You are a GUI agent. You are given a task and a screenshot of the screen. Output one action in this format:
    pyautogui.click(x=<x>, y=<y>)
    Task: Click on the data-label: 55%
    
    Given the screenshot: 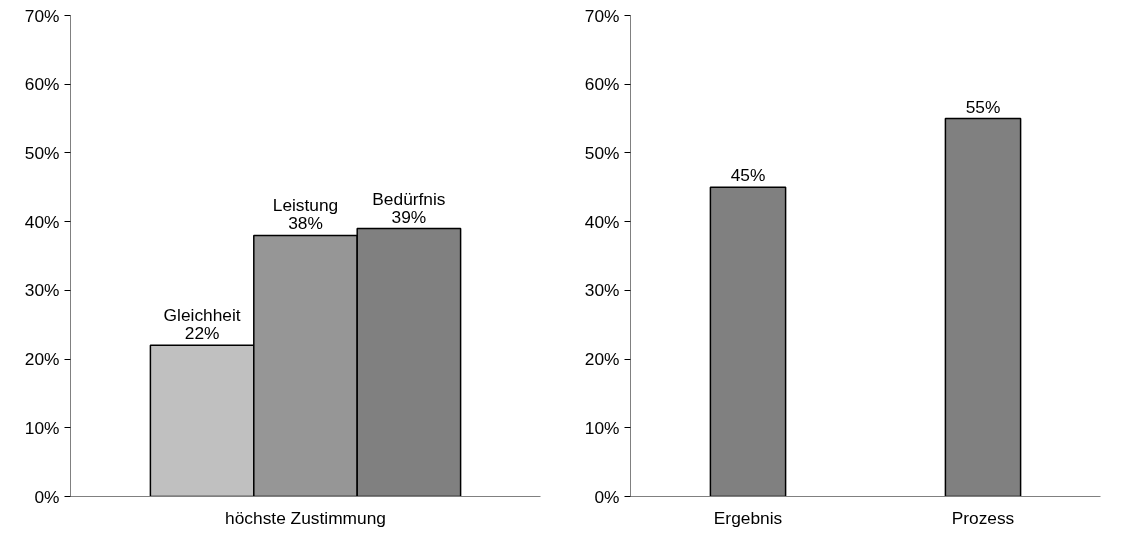 What is the action you would take?
    pyautogui.click(x=983, y=106)
    